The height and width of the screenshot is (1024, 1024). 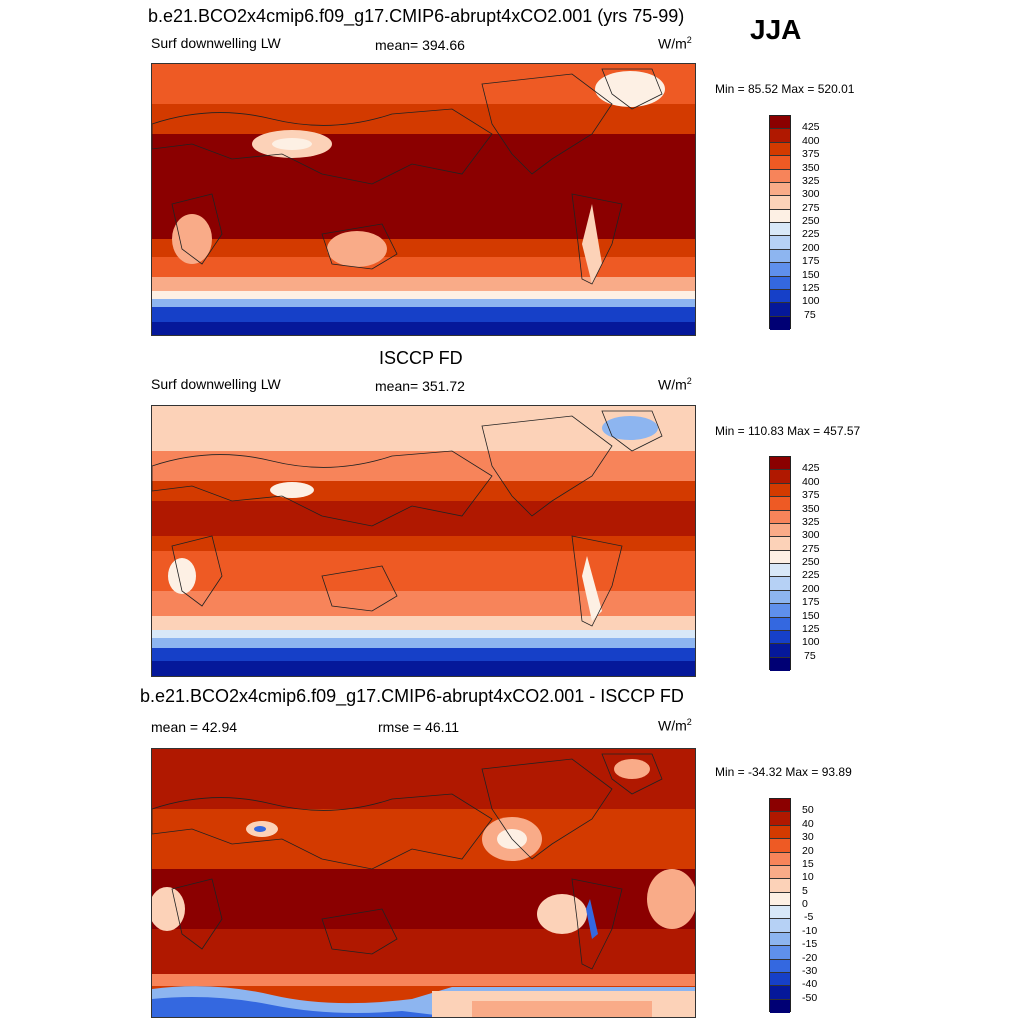 What do you see at coordinates (810, 997) in the screenshot?
I see `colorbar-tick-label: -50` at bounding box center [810, 997].